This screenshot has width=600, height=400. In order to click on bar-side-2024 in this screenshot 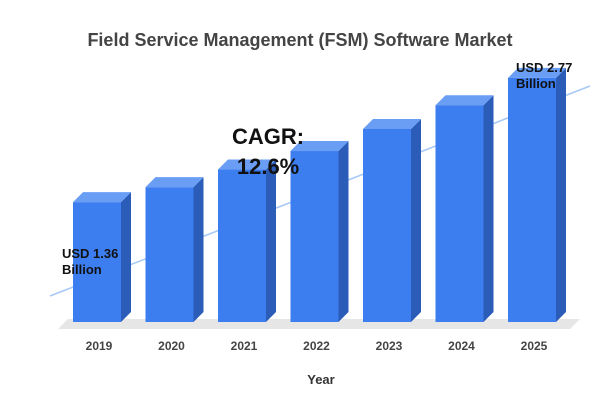, I will do `click(488, 209)`.